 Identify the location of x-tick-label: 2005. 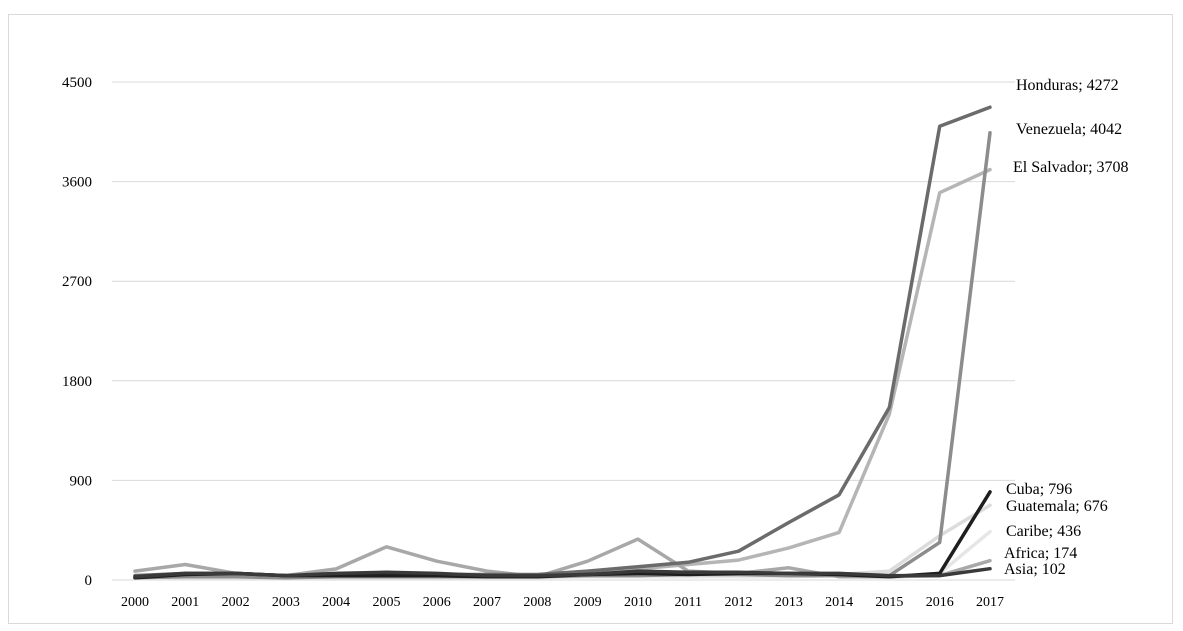
(386, 602).